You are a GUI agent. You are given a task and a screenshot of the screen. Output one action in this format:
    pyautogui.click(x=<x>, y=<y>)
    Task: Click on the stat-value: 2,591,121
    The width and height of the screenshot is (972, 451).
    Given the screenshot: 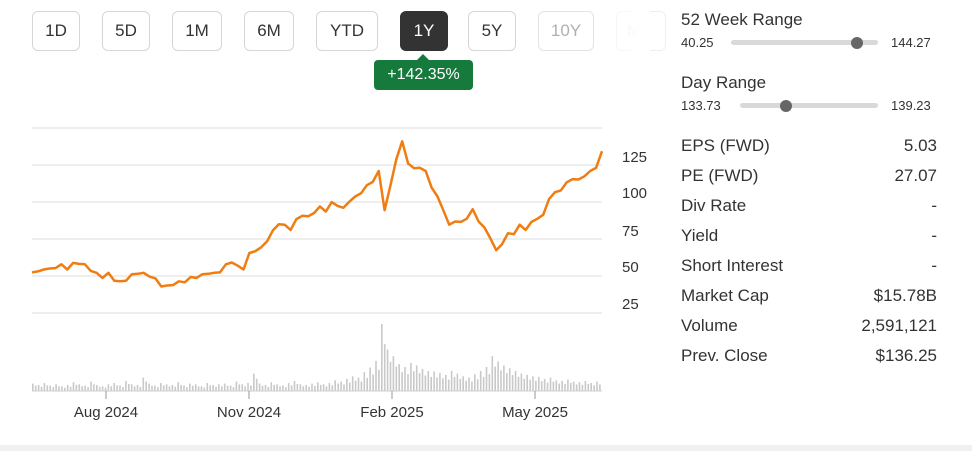 What is the action you would take?
    pyautogui.click(x=899, y=325)
    